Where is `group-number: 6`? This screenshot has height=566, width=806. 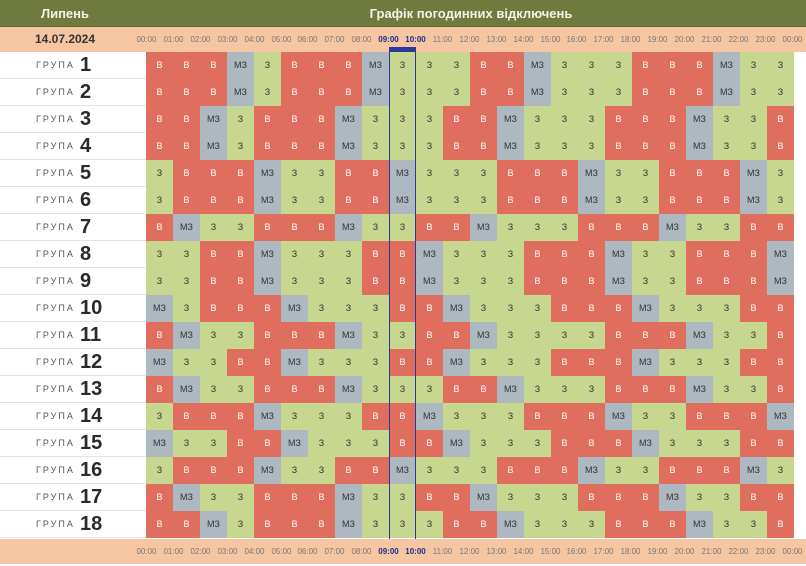
group-number: 6 is located at coordinates (86, 200).